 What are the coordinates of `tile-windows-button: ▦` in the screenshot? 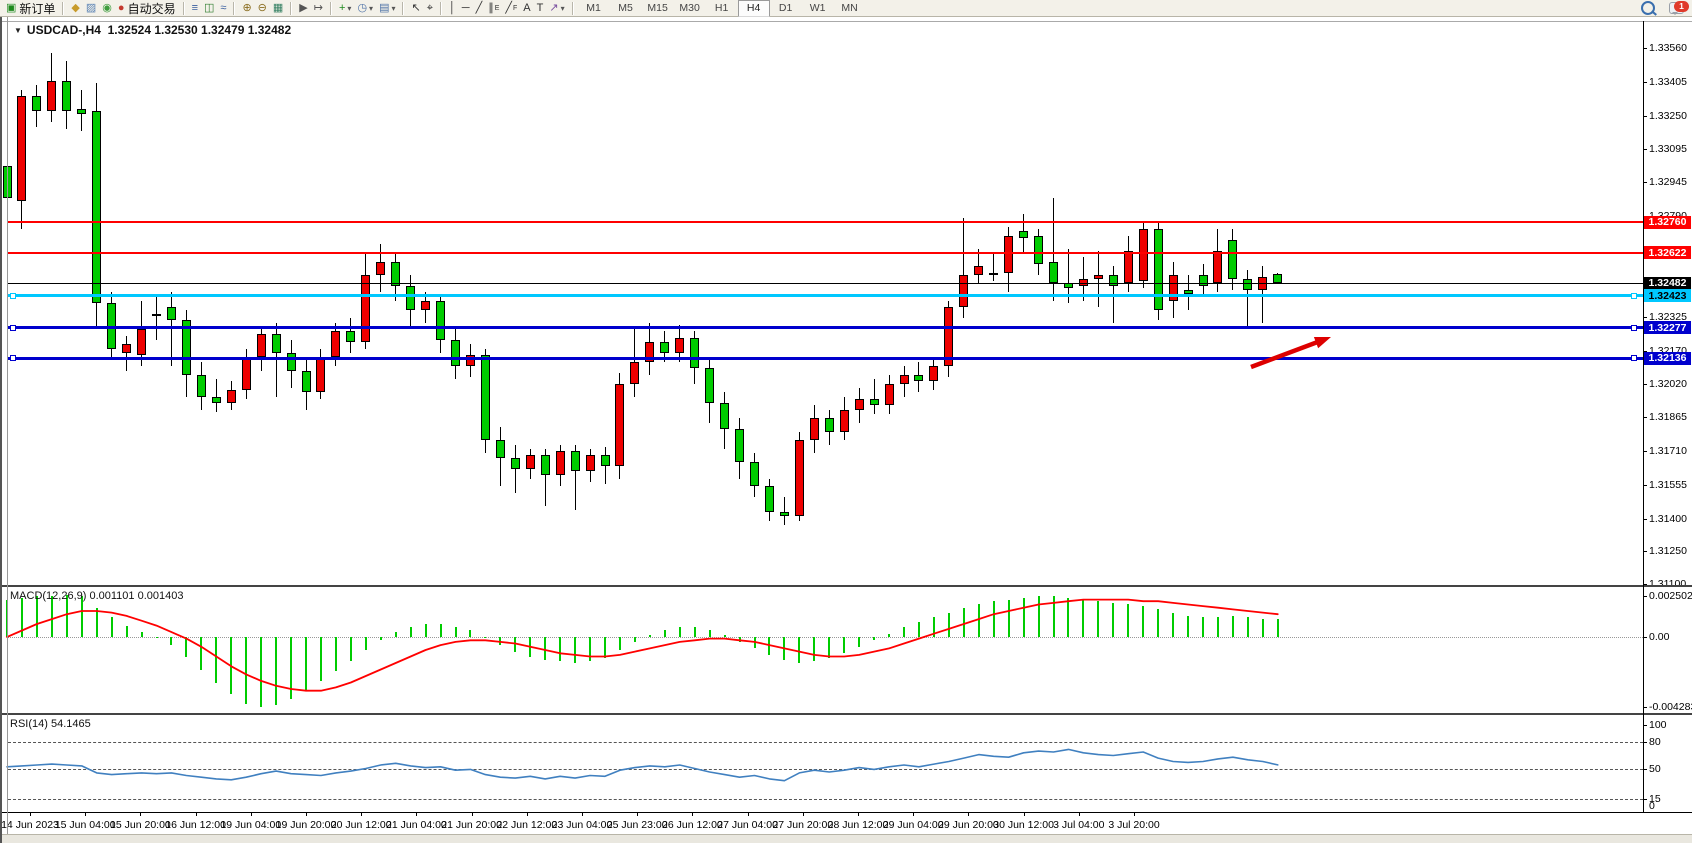 It's located at (278, 8).